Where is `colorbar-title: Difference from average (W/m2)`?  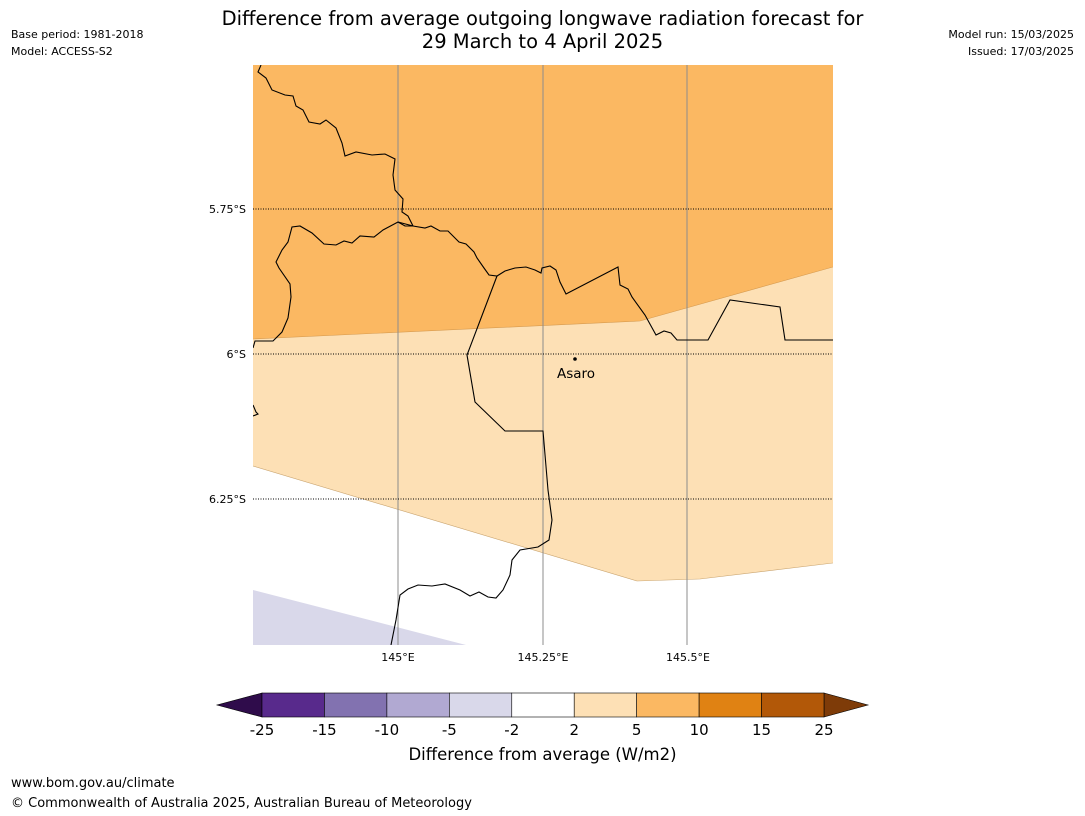 colorbar-title: Difference from average (W/m2) is located at coordinates (542, 754).